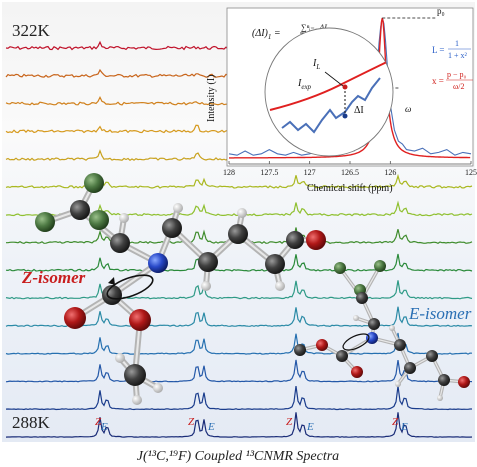 This screenshot has height=467, width=477. What do you see at coordinates (31, 422) in the screenshot?
I see `temp-low-label: 288K` at bounding box center [31, 422].